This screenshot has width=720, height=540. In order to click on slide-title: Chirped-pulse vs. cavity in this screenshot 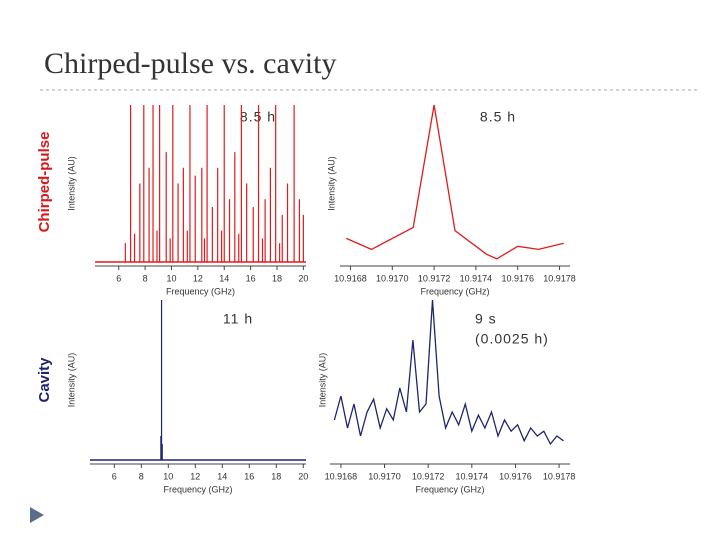, I will do `click(190, 63)`.